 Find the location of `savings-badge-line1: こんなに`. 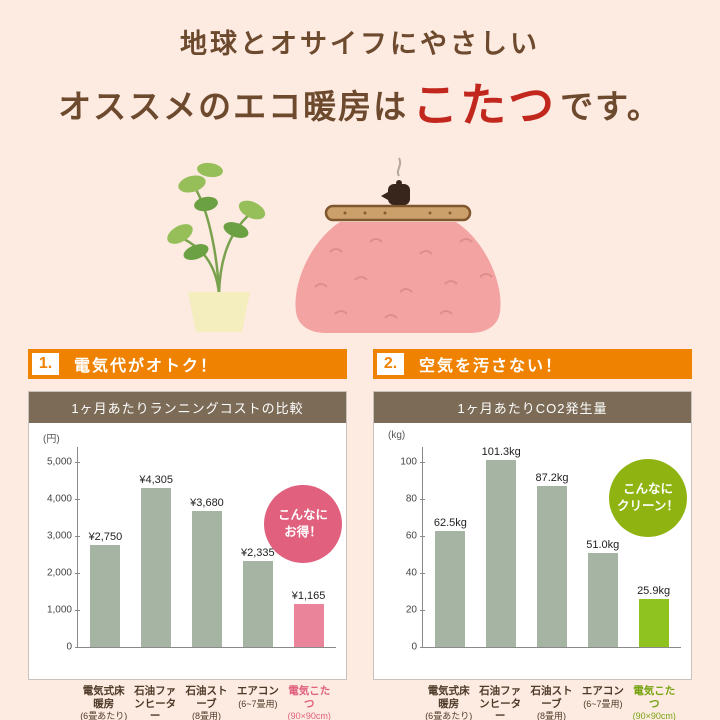

savings-badge-line1: こんなに is located at coordinates (302, 515).